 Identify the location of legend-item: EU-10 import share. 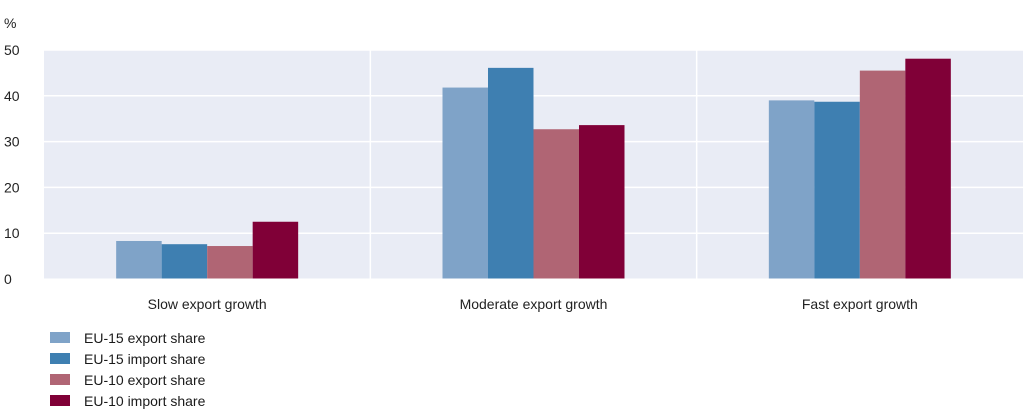
(127, 400).